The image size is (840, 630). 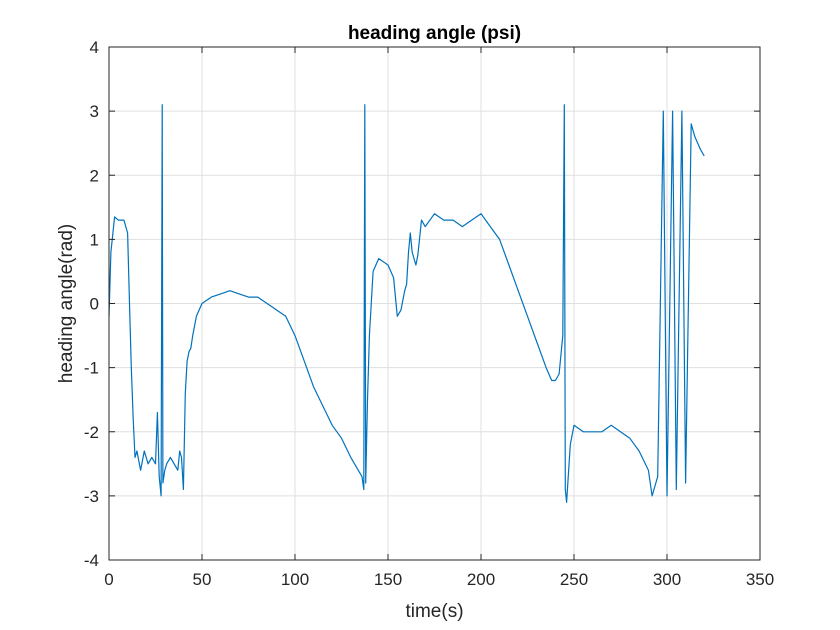 What do you see at coordinates (94, 239) in the screenshot?
I see `y-tick-label: 1` at bounding box center [94, 239].